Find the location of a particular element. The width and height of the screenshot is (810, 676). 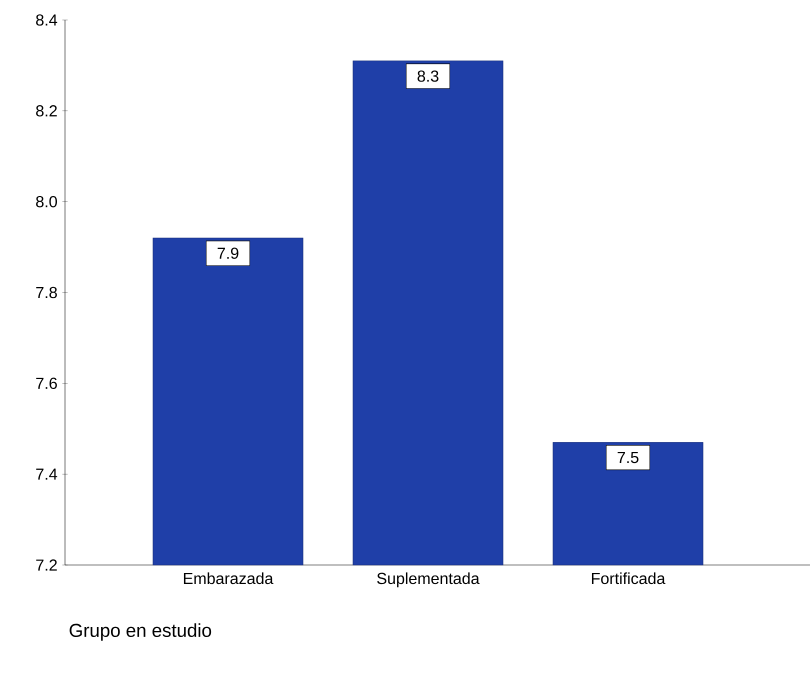

y-tick-label: 7.8 is located at coordinates (46, 292).